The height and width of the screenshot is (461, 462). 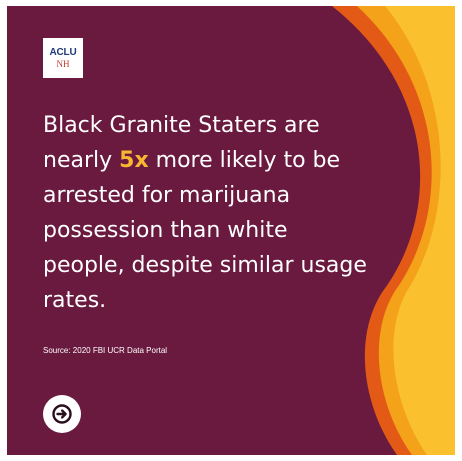 What do you see at coordinates (63, 52) in the screenshot?
I see `logo-aclu-text: ACLU` at bounding box center [63, 52].